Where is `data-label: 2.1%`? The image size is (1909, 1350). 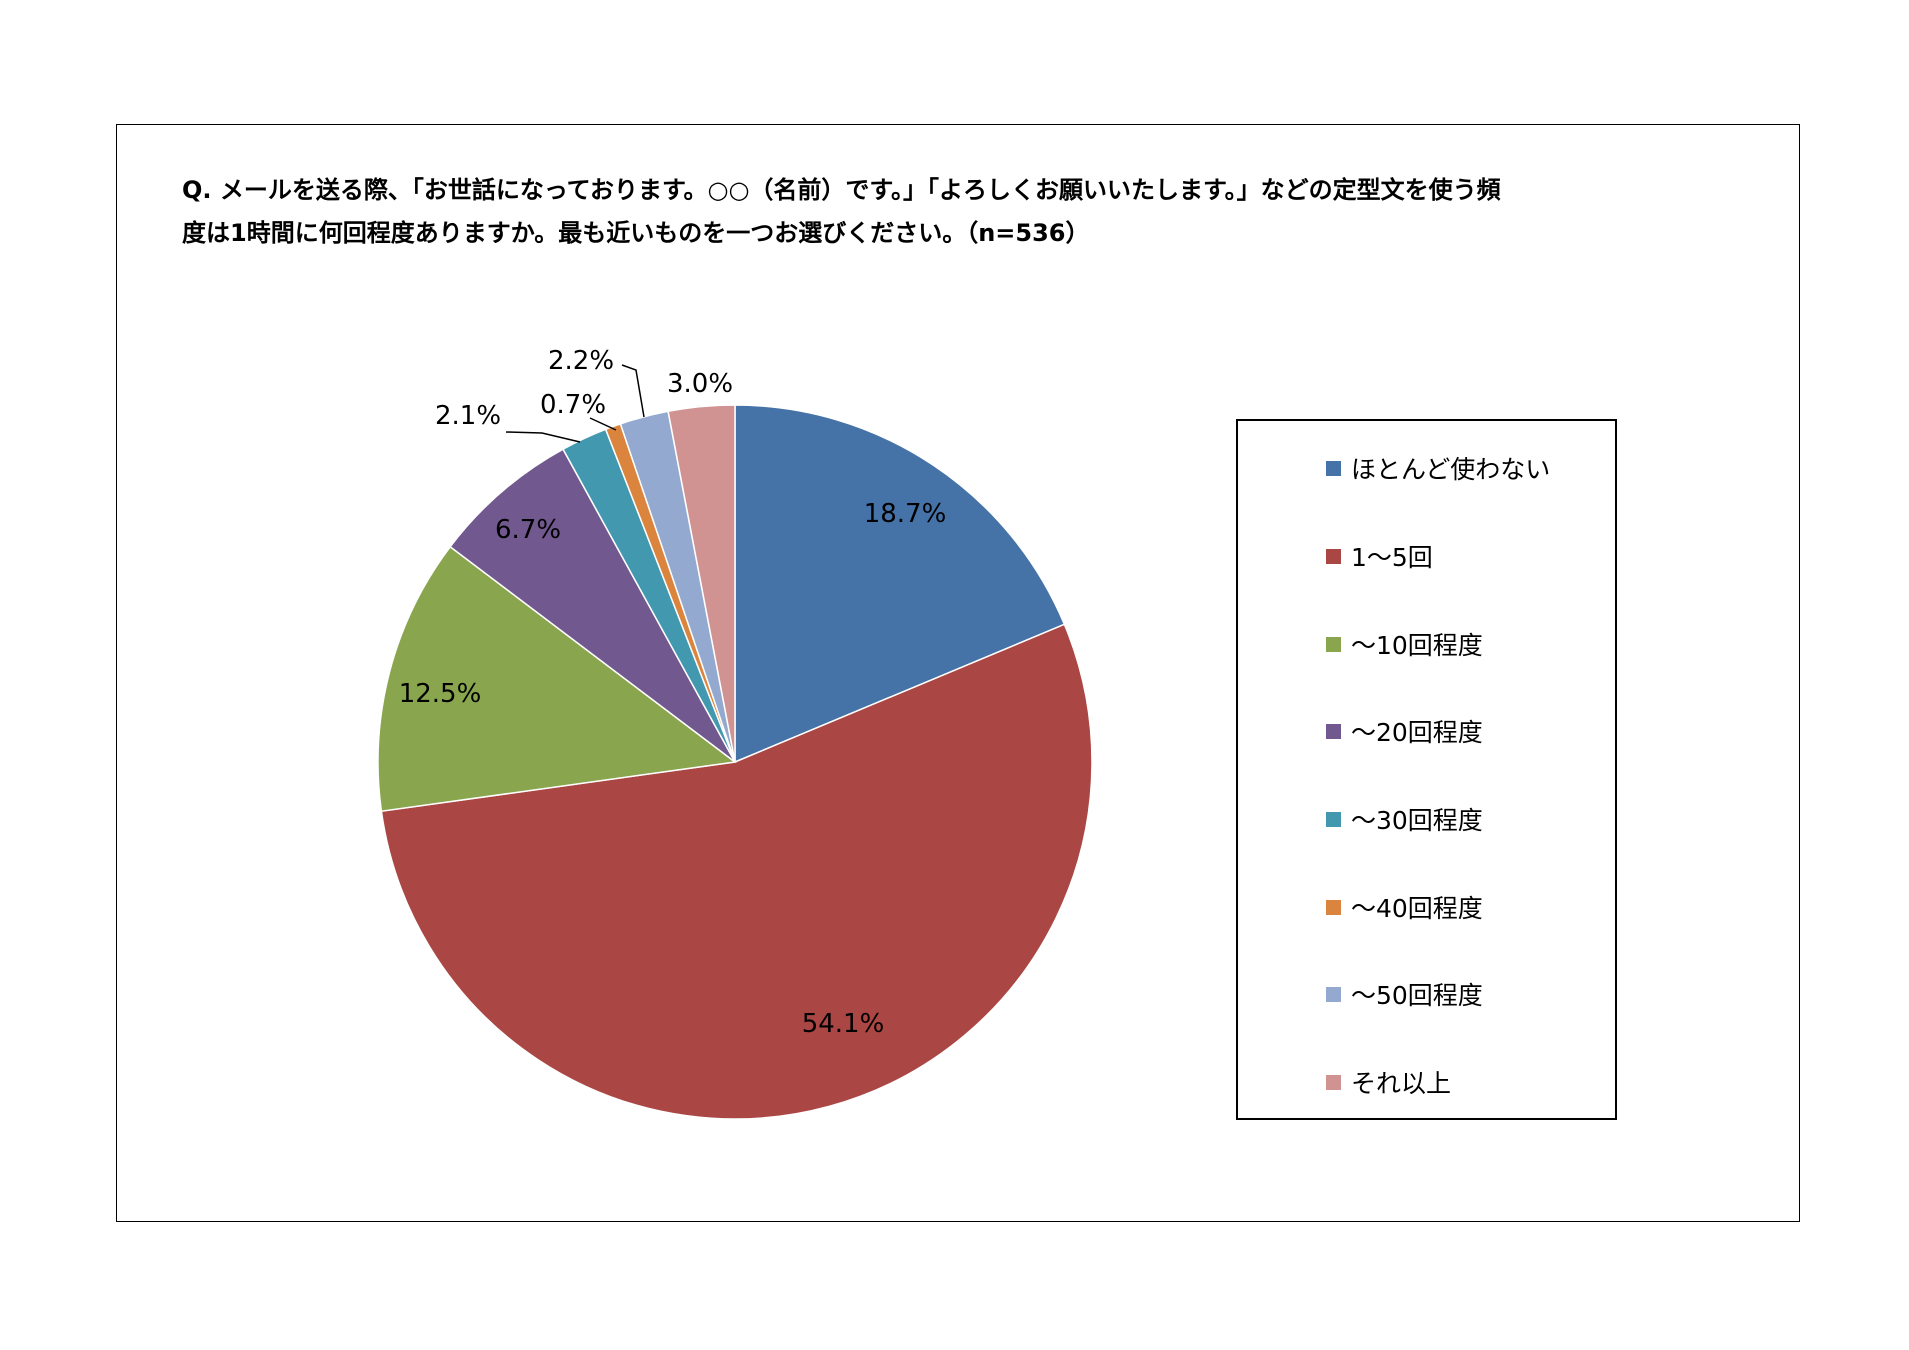
data-label: 2.1% is located at coordinates (468, 416).